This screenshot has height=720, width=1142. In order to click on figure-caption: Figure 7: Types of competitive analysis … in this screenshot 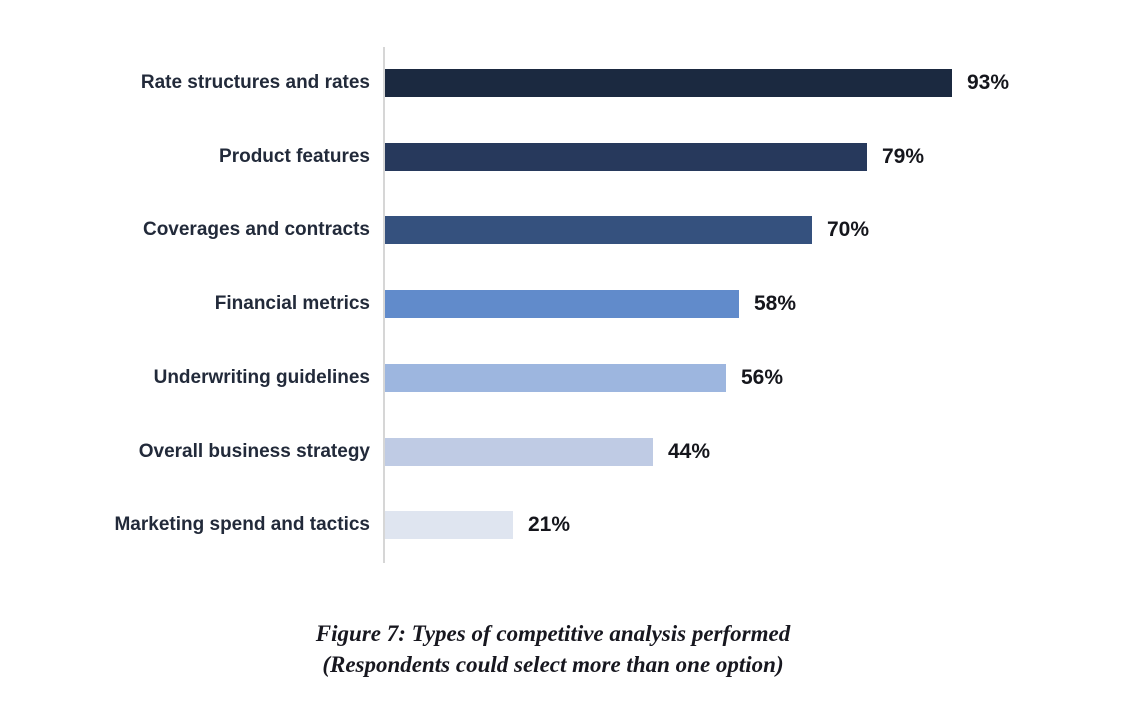, I will do `click(553, 649)`.